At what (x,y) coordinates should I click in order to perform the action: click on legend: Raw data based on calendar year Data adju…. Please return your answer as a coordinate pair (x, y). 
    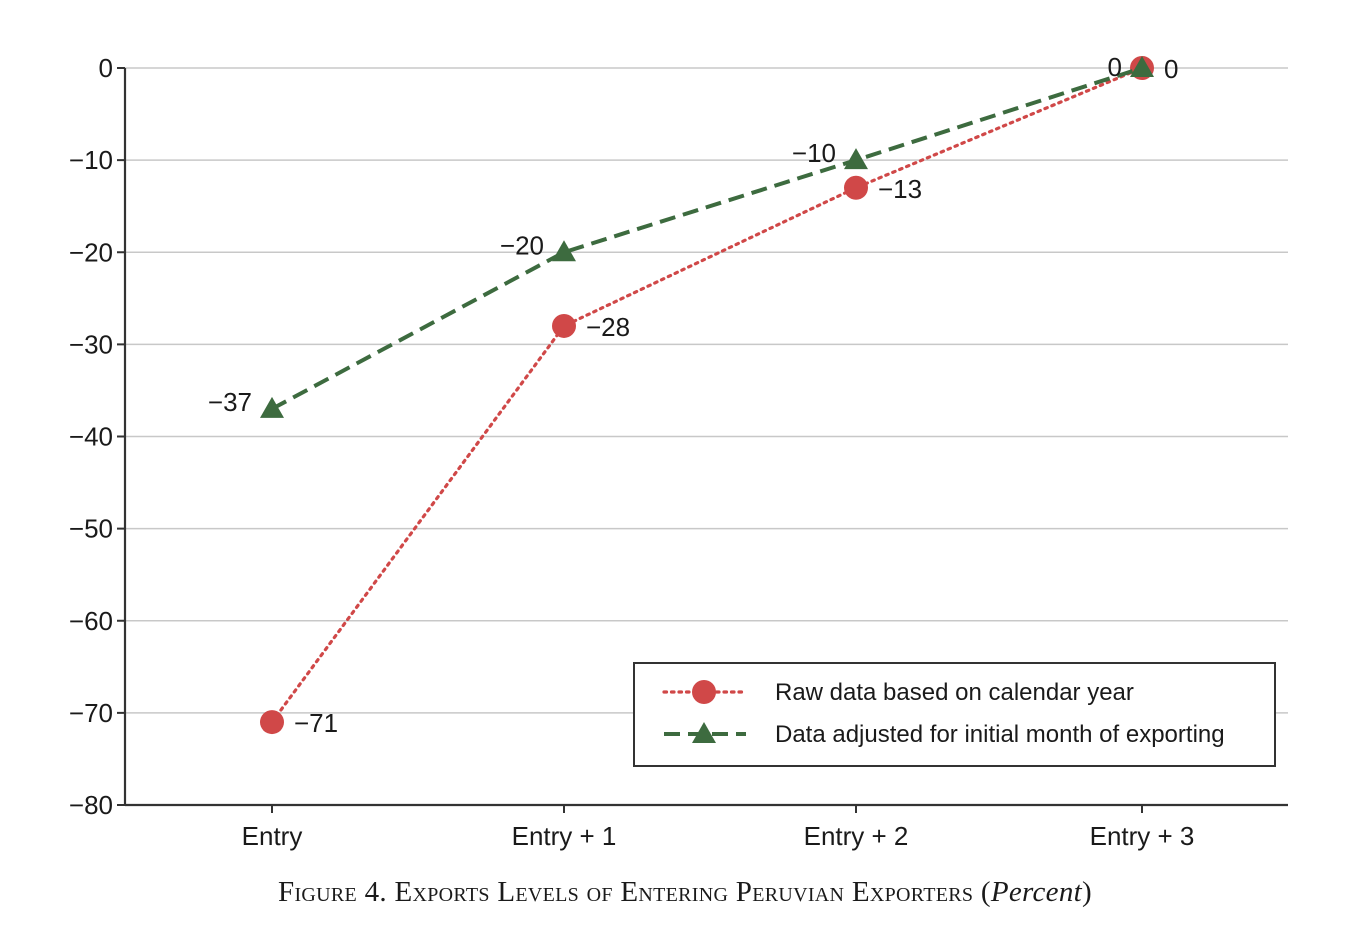
    Looking at the image, I should click on (954, 714).